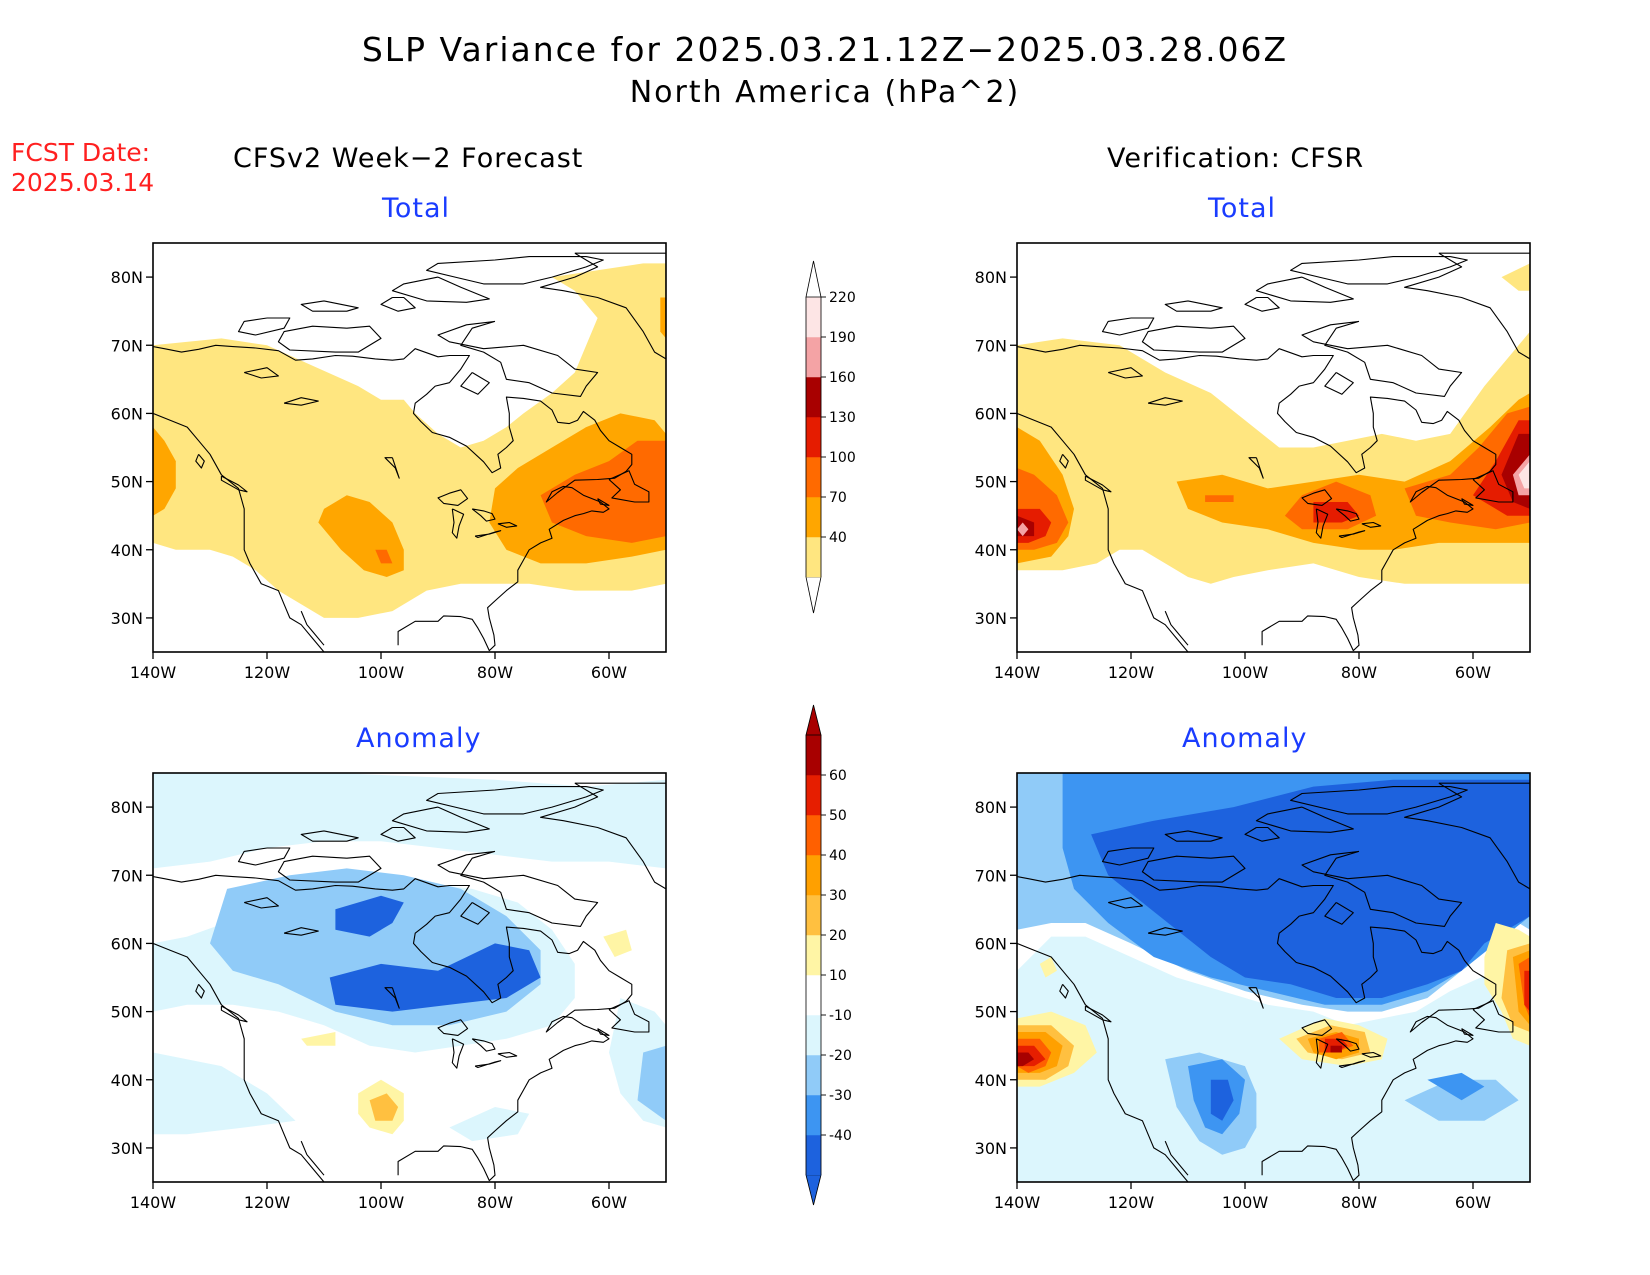 The width and height of the screenshot is (1650, 1275). Describe the element at coordinates (991, 277) in the screenshot. I see `verification-total-y-tick-label: 80N` at that location.